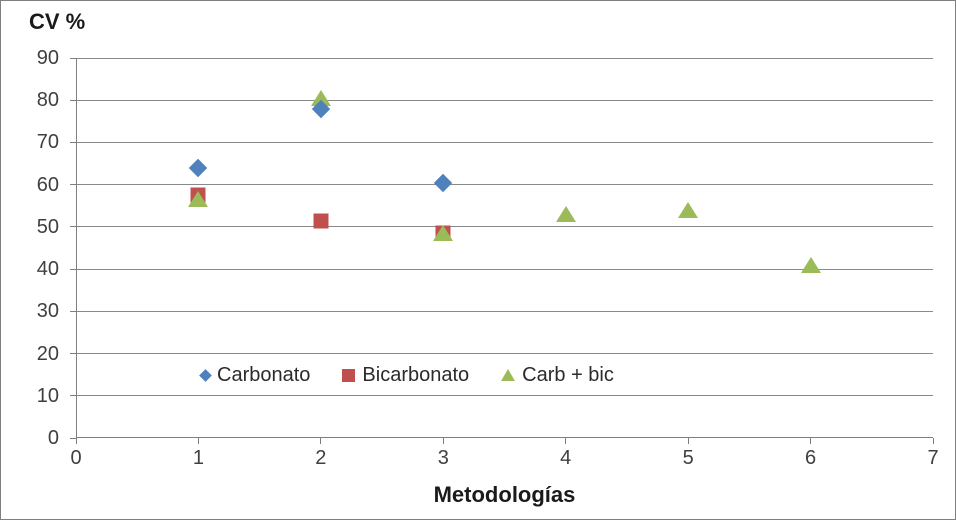 This screenshot has height=520, width=956. What do you see at coordinates (47, 269) in the screenshot?
I see `y-tick-label: 40` at bounding box center [47, 269].